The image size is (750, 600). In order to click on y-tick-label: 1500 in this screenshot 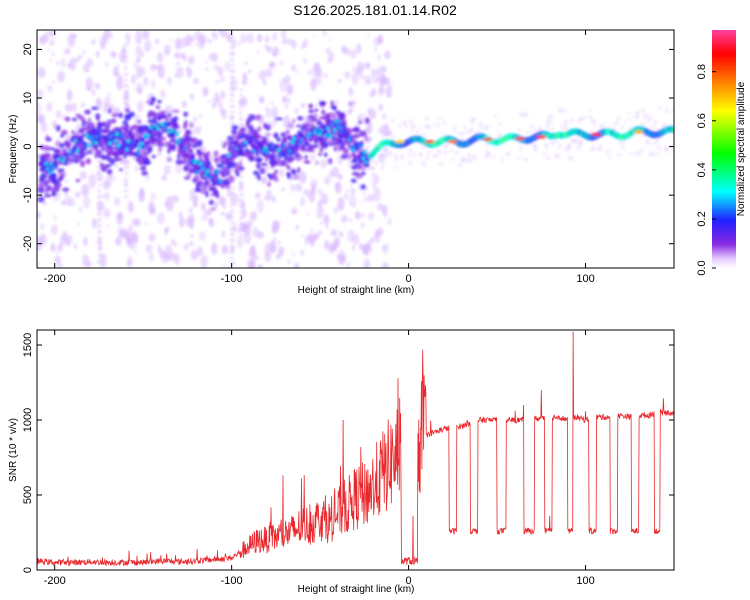, I will do `click(28, 345)`.